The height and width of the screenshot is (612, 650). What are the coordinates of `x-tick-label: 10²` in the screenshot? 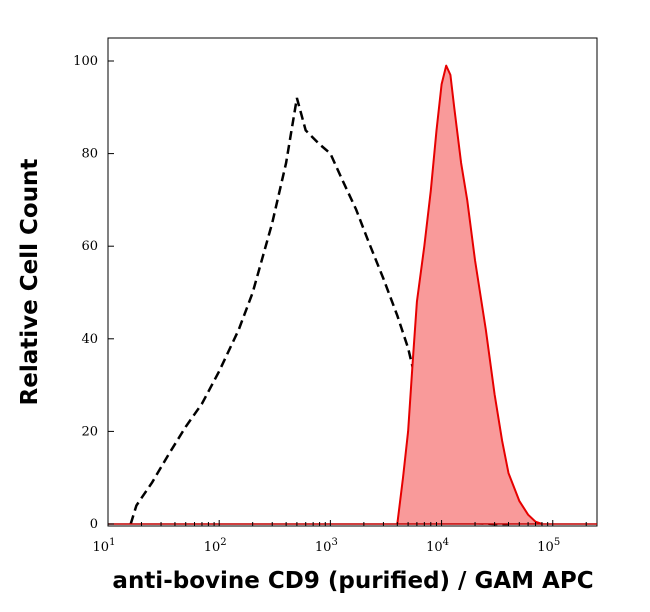 It's located at (215, 546).